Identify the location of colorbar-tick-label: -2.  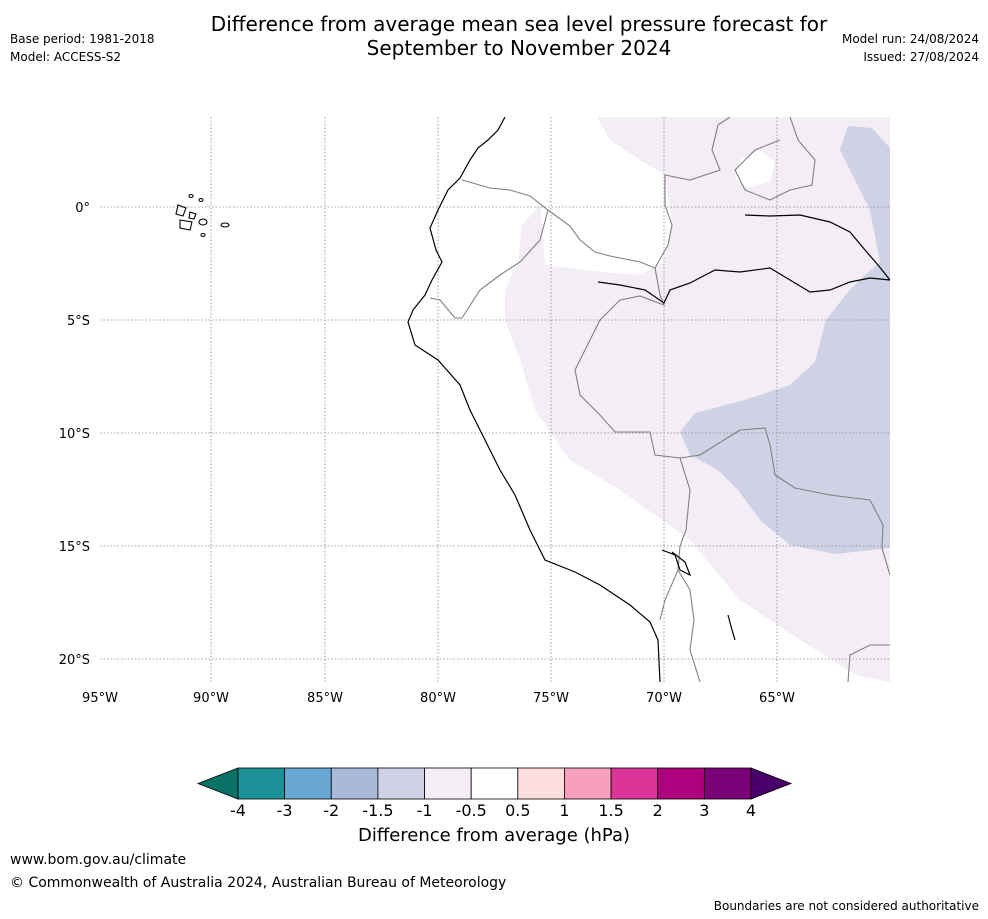
(331, 810).